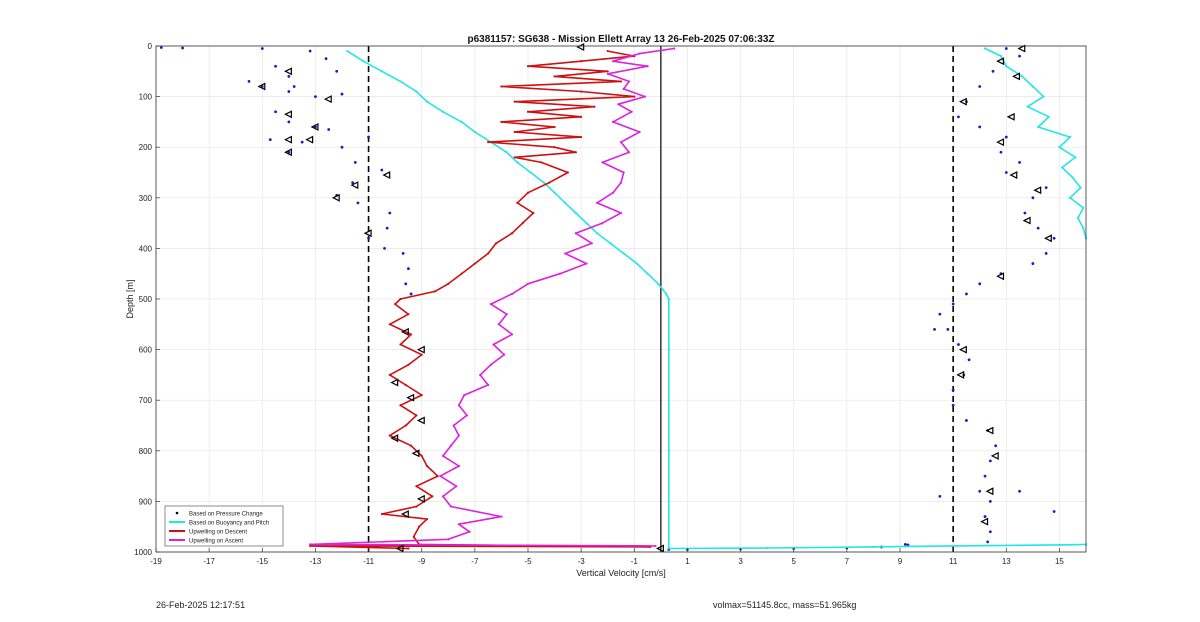 The height and width of the screenshot is (622, 1200). What do you see at coordinates (1059, 561) in the screenshot?
I see `x-tick-label: 15` at bounding box center [1059, 561].